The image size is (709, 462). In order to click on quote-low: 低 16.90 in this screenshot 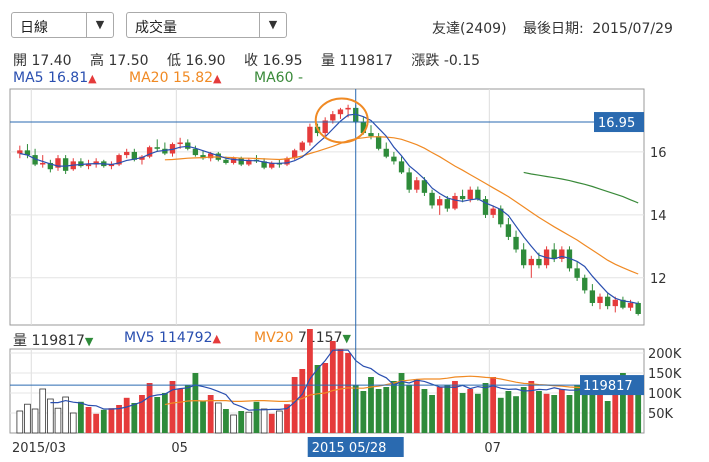, I will do `click(196, 61)`.